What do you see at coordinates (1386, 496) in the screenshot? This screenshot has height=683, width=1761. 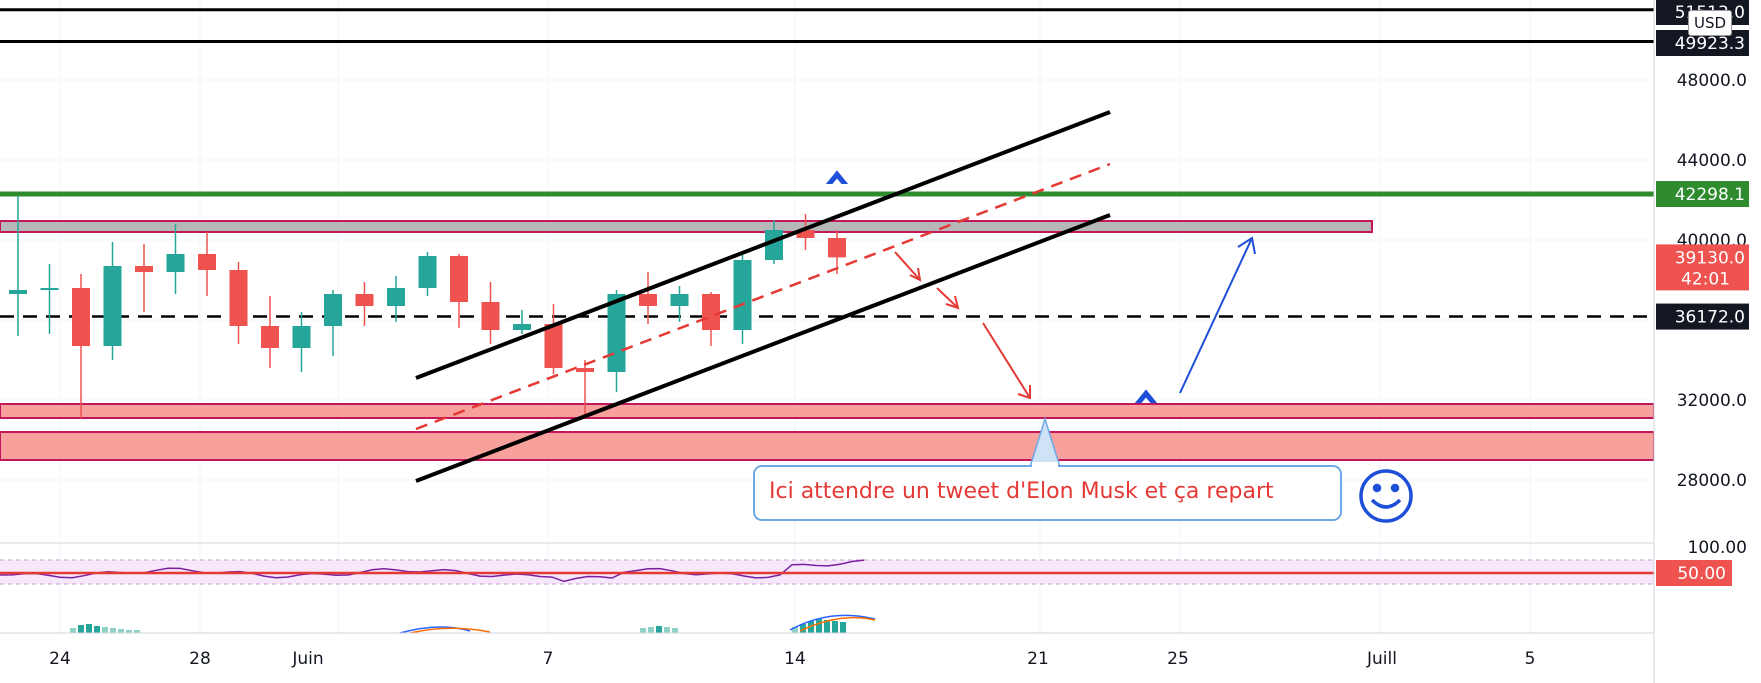 I see `smiley-icon` at bounding box center [1386, 496].